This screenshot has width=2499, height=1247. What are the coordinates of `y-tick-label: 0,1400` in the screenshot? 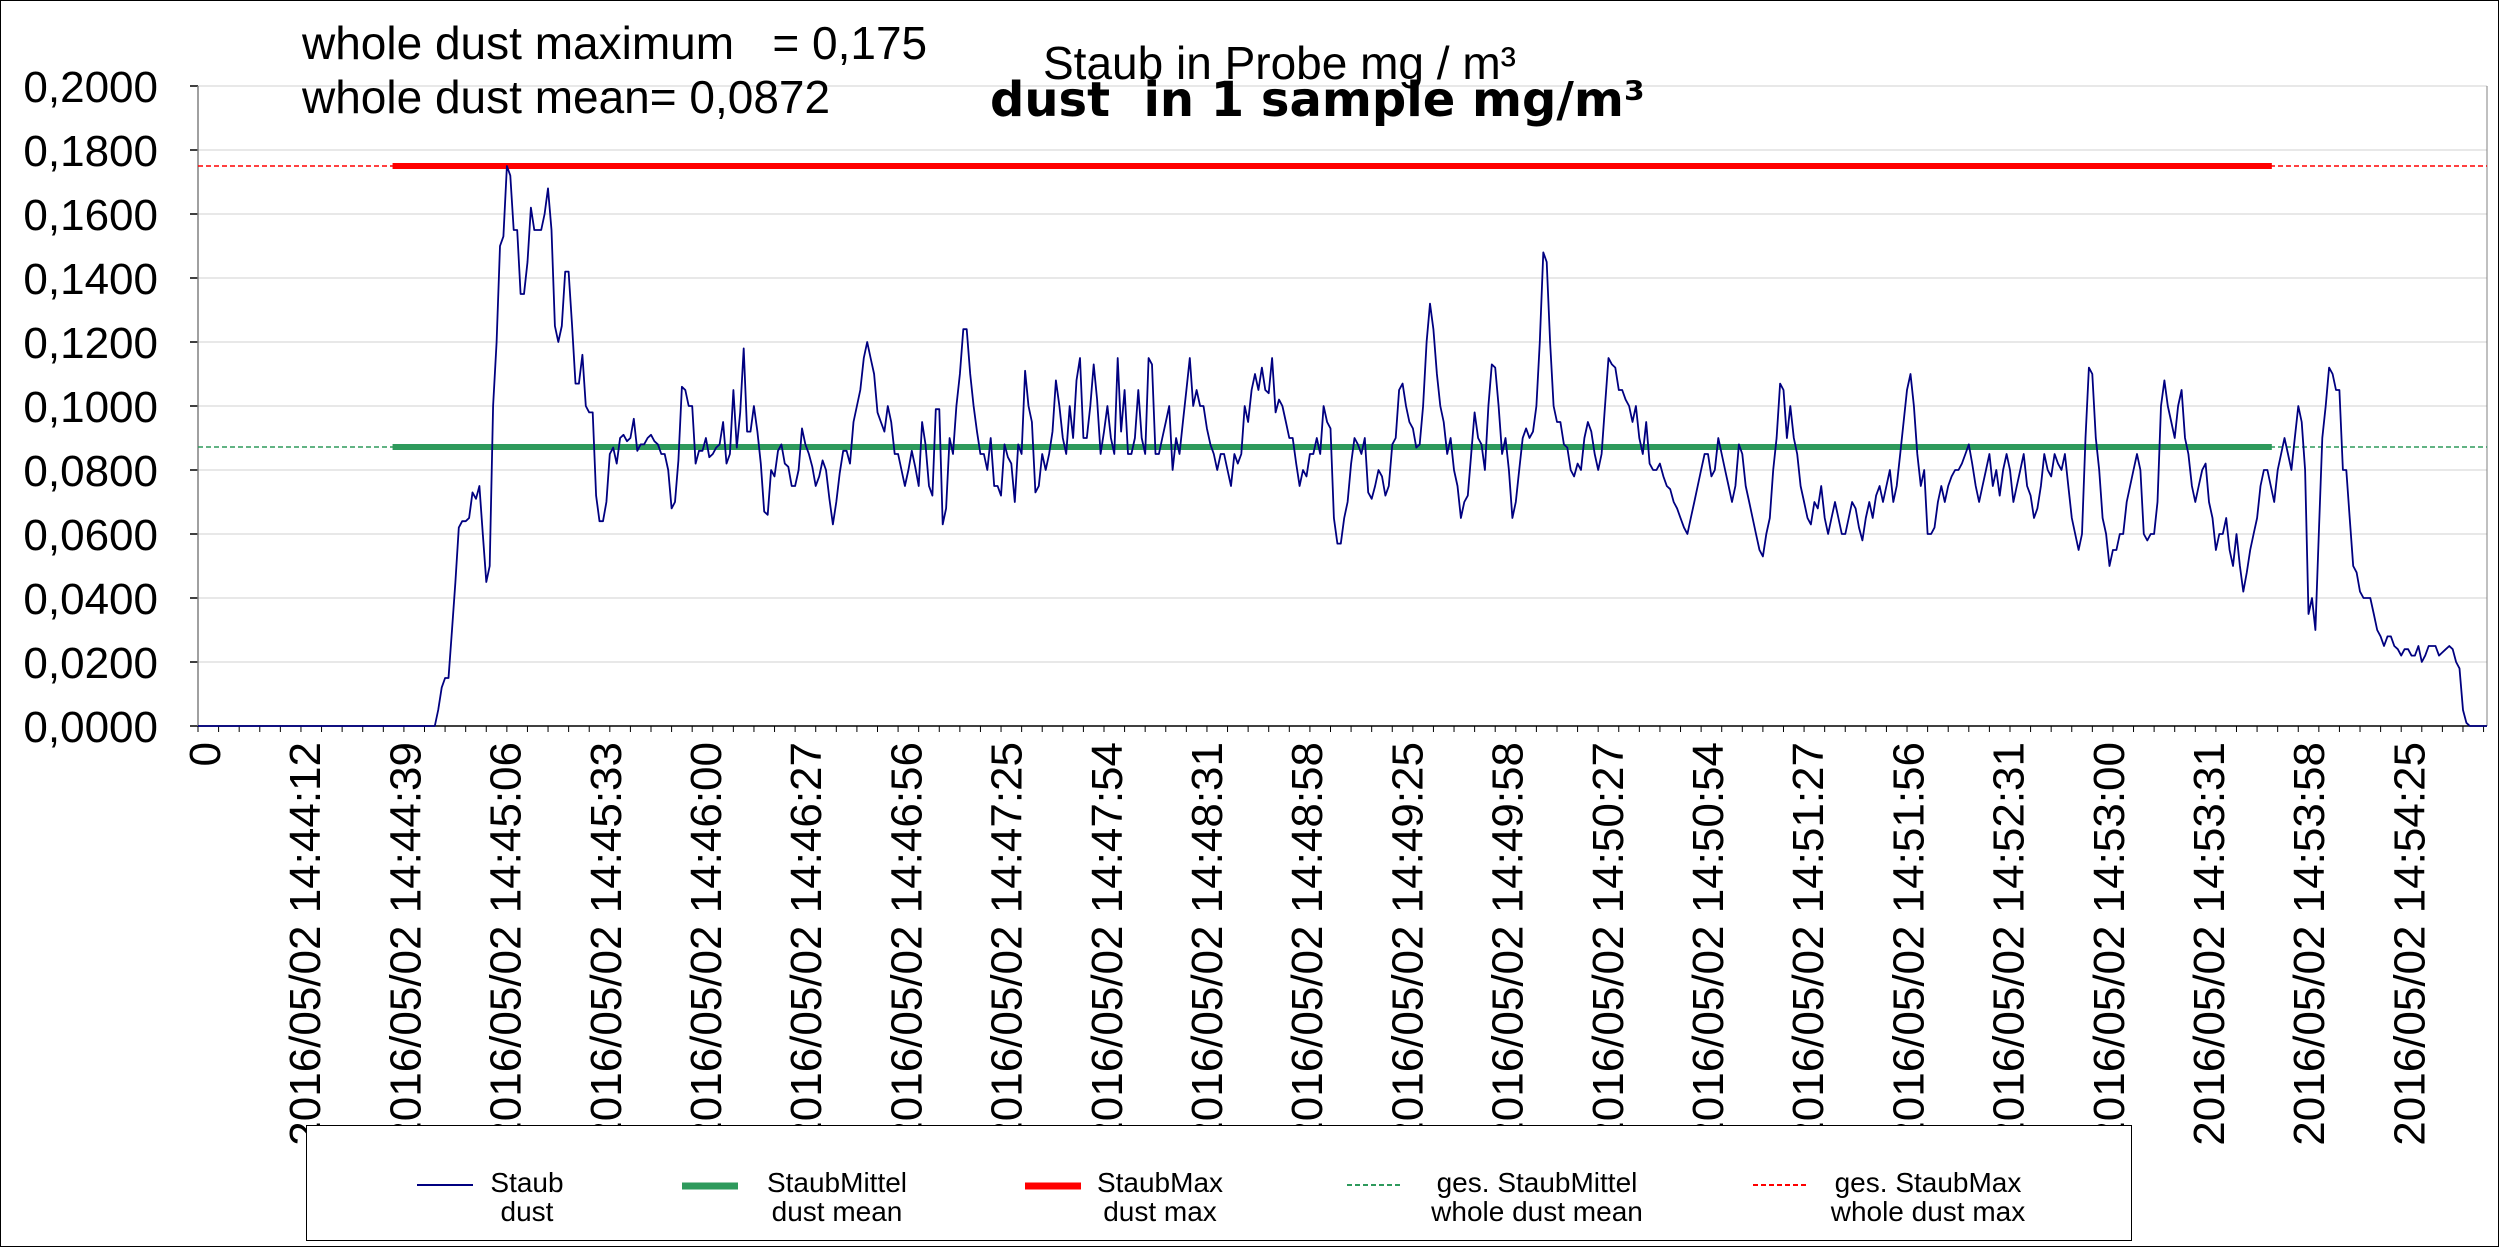 It's located at (90, 279).